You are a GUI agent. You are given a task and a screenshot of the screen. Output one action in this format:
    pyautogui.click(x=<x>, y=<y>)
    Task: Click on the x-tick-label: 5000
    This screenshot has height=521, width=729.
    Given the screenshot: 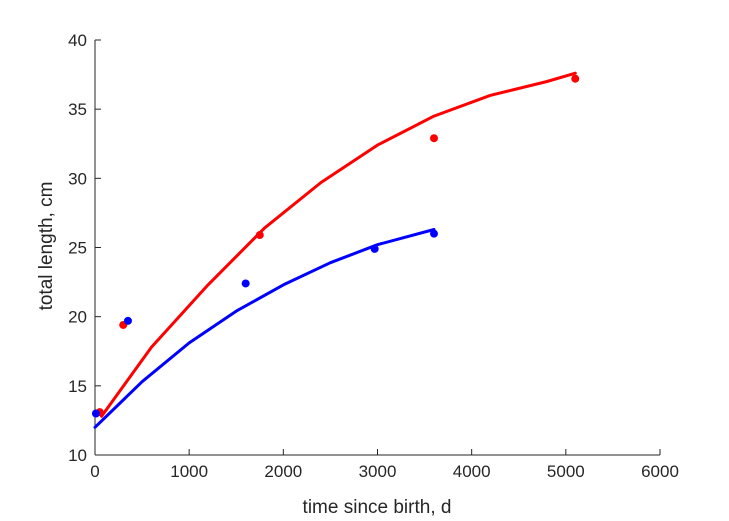 What is the action you would take?
    pyautogui.click(x=566, y=471)
    